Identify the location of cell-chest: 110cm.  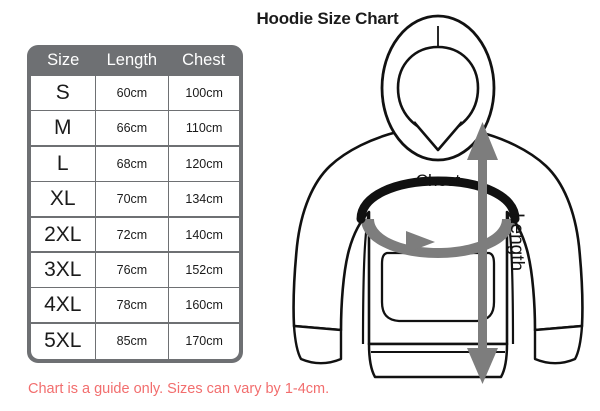
(204, 128).